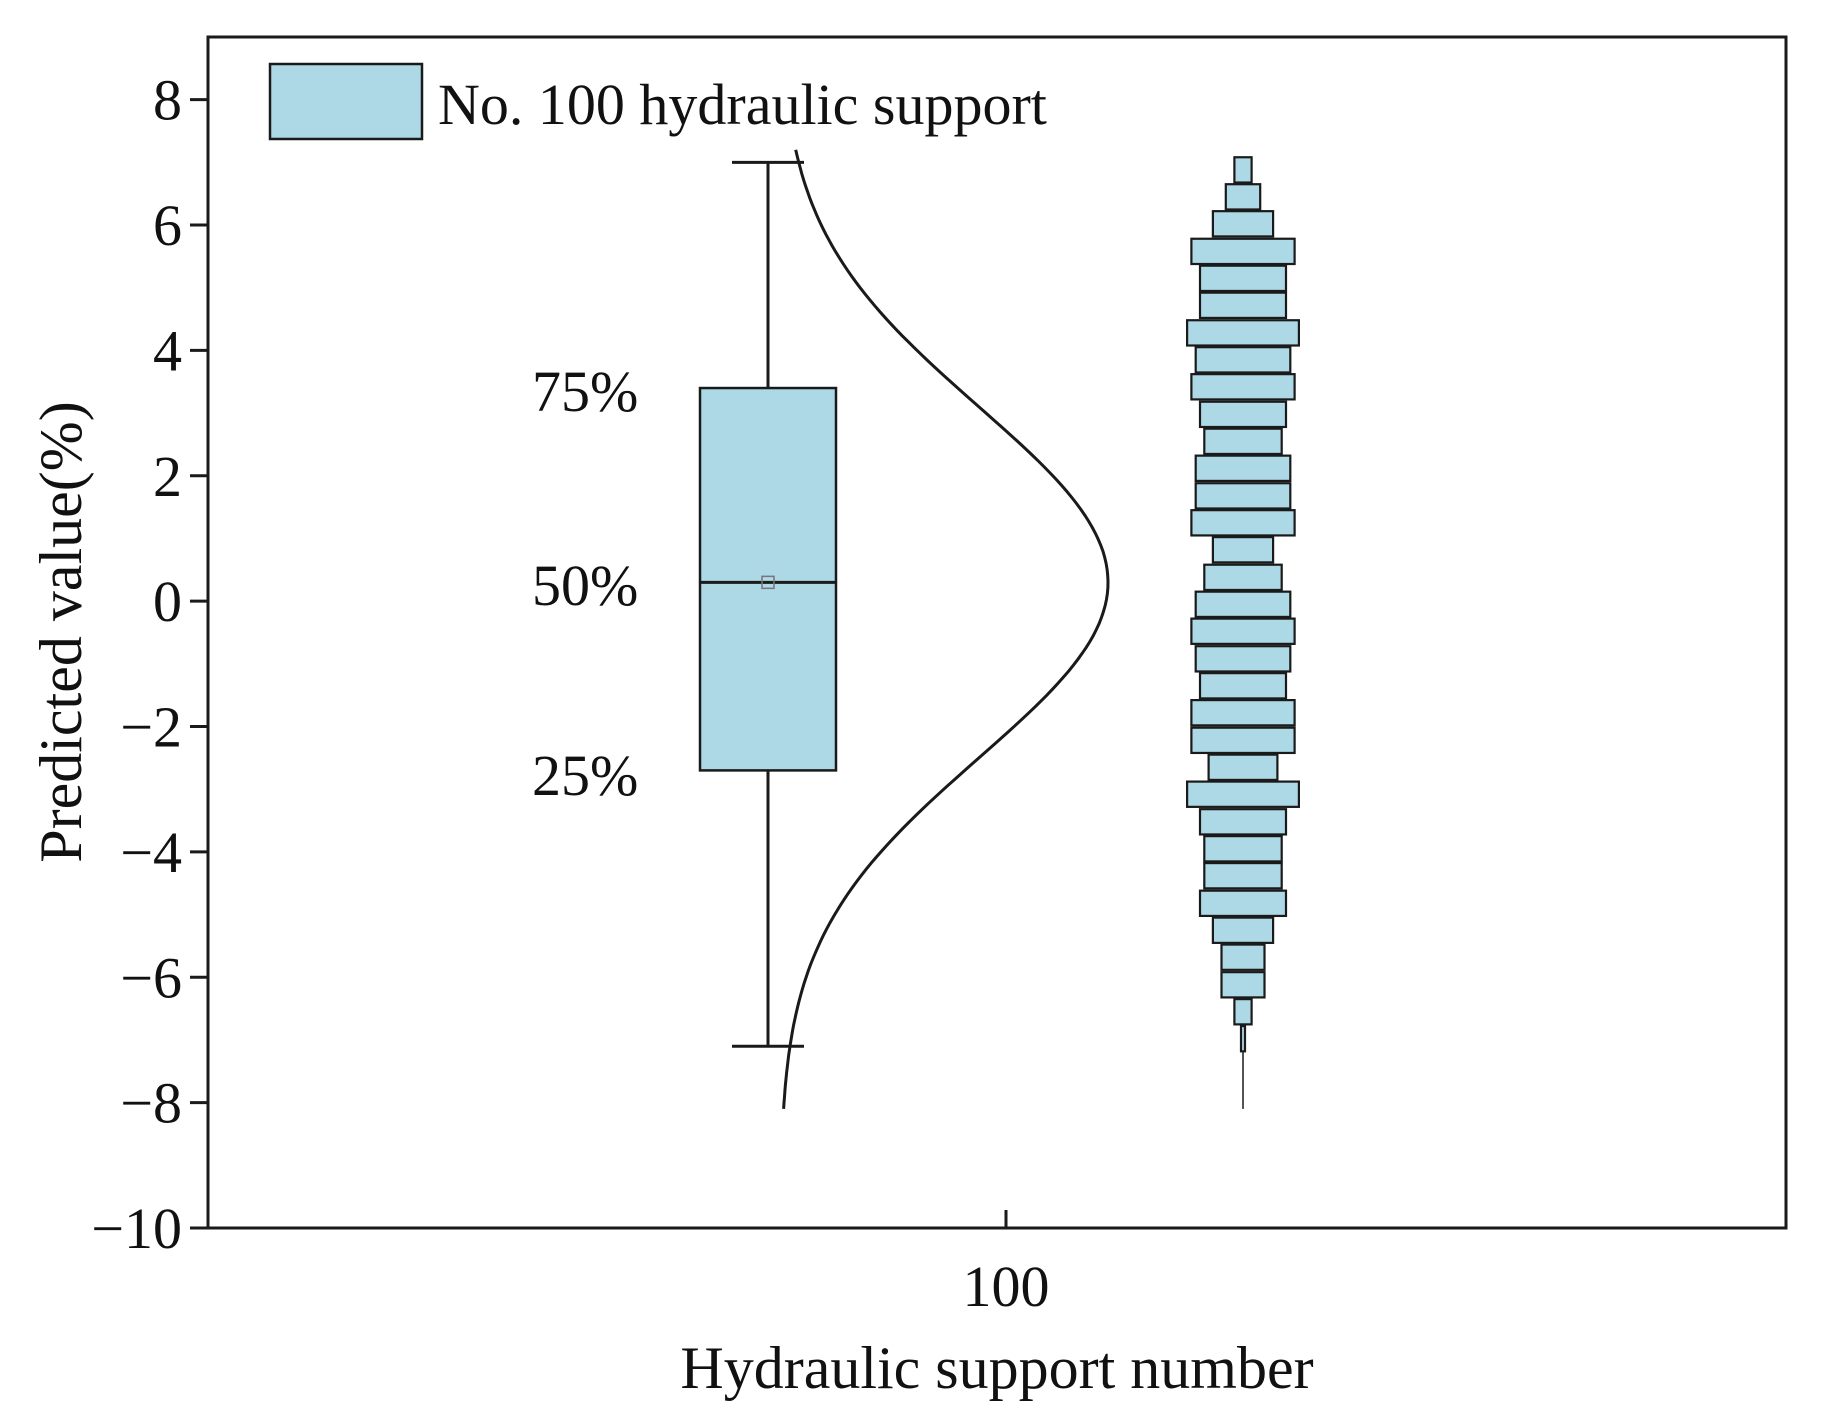  Describe the element at coordinates (61, 631) in the screenshot. I see `y-axis-title: Predicted value(%)` at that location.